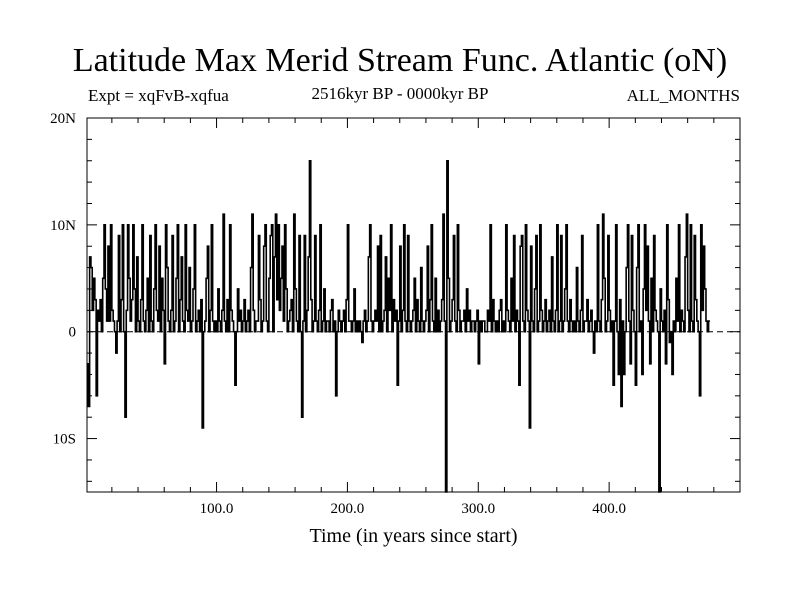 This screenshot has height=600, width=800. I want to click on x-tick-label: 300.0, so click(478, 509).